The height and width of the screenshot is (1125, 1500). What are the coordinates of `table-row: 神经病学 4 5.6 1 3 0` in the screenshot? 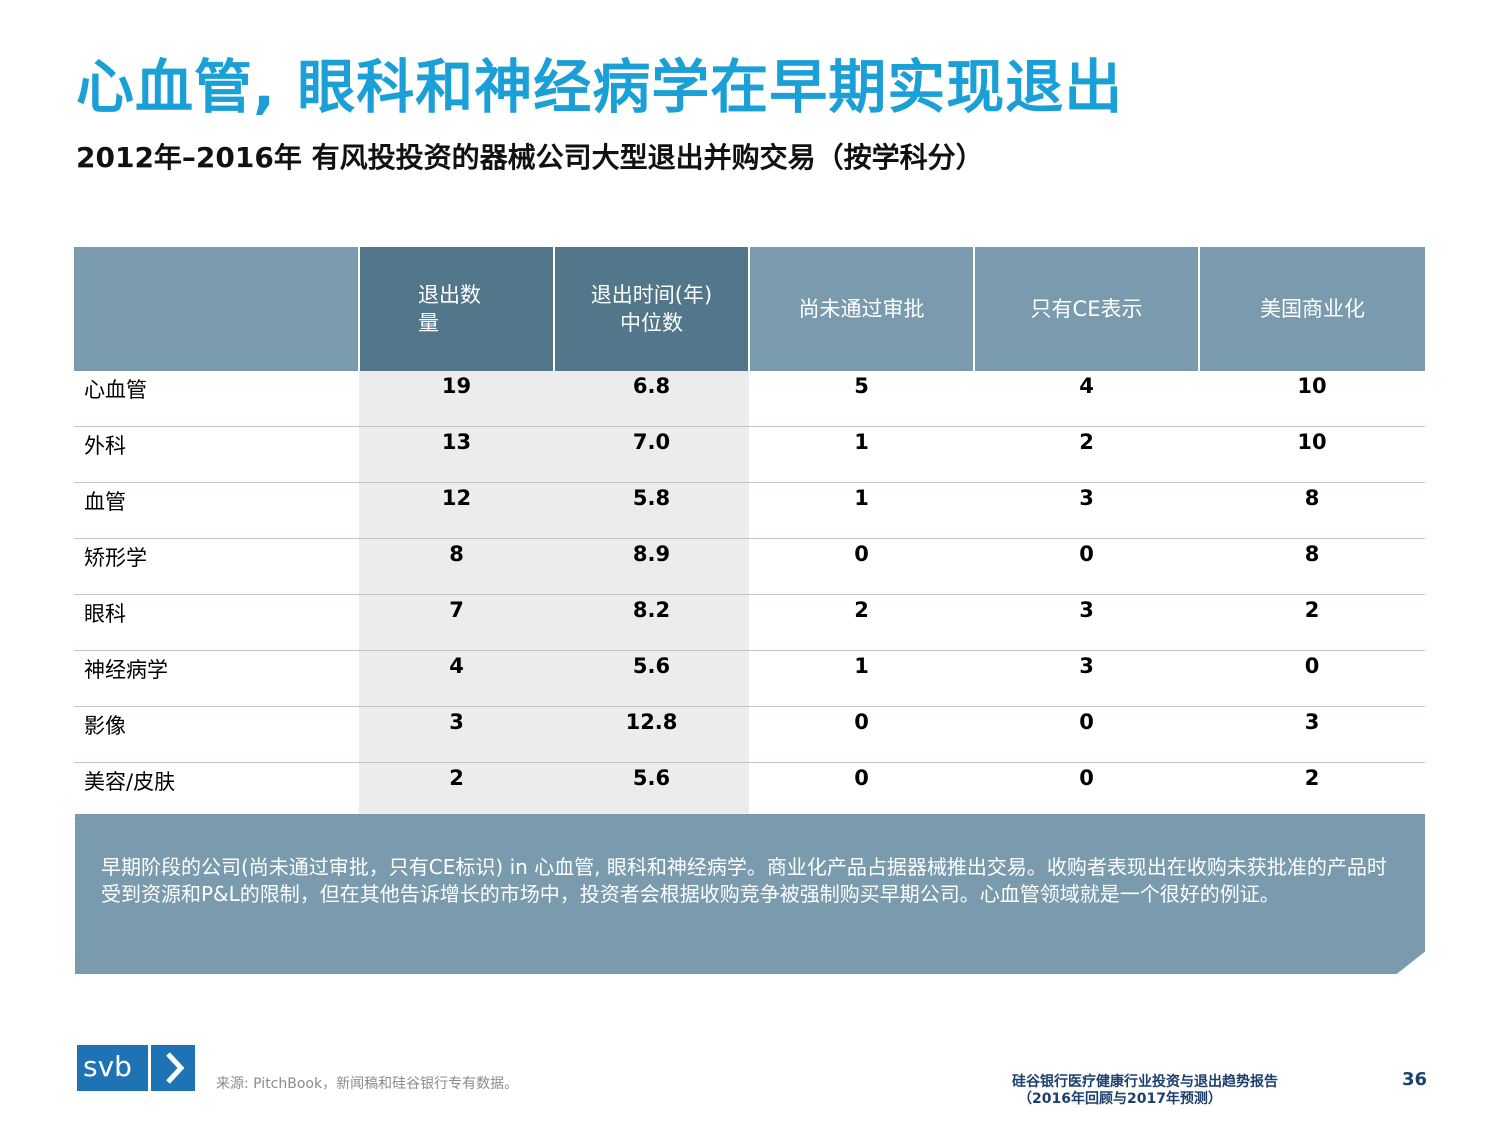 It's located at (749, 678).